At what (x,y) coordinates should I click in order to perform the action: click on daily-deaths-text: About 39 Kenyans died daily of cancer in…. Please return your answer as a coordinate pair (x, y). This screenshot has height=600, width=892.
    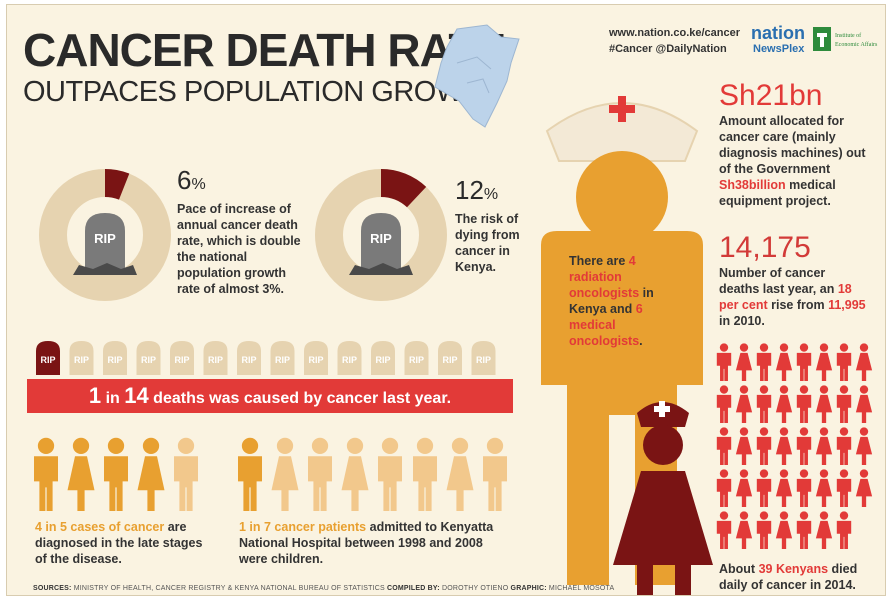
    Looking at the image, I should click on (788, 577).